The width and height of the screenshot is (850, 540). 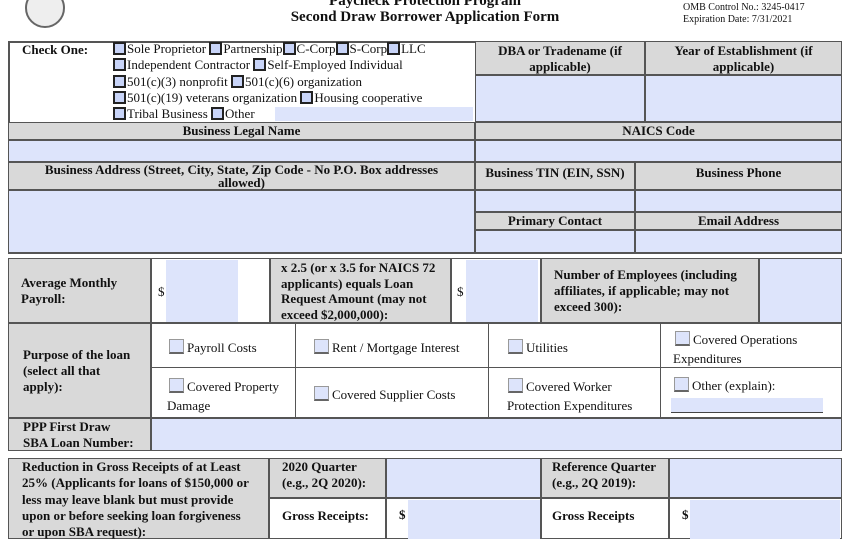 I want to click on checkbox-rent-mortgage: Rent / Mortgage Interest, so click(x=386, y=347).